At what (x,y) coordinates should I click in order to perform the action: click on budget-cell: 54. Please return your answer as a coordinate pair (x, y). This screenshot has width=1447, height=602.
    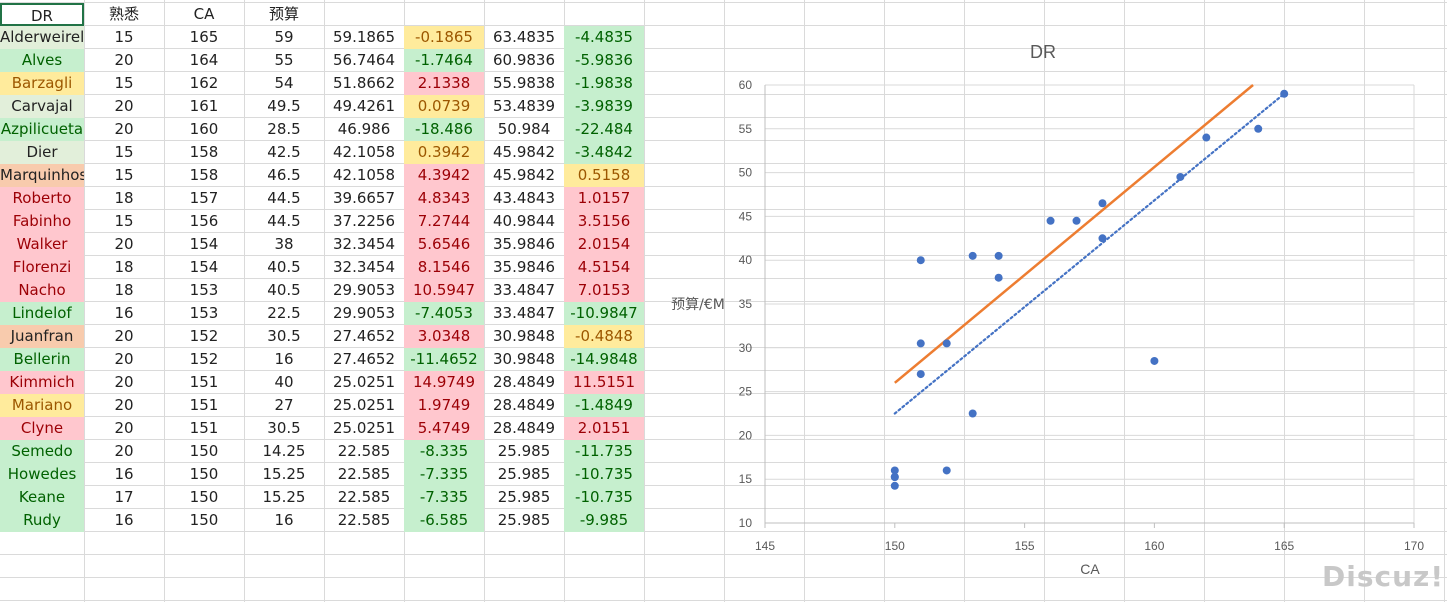
    Looking at the image, I should click on (284, 83).